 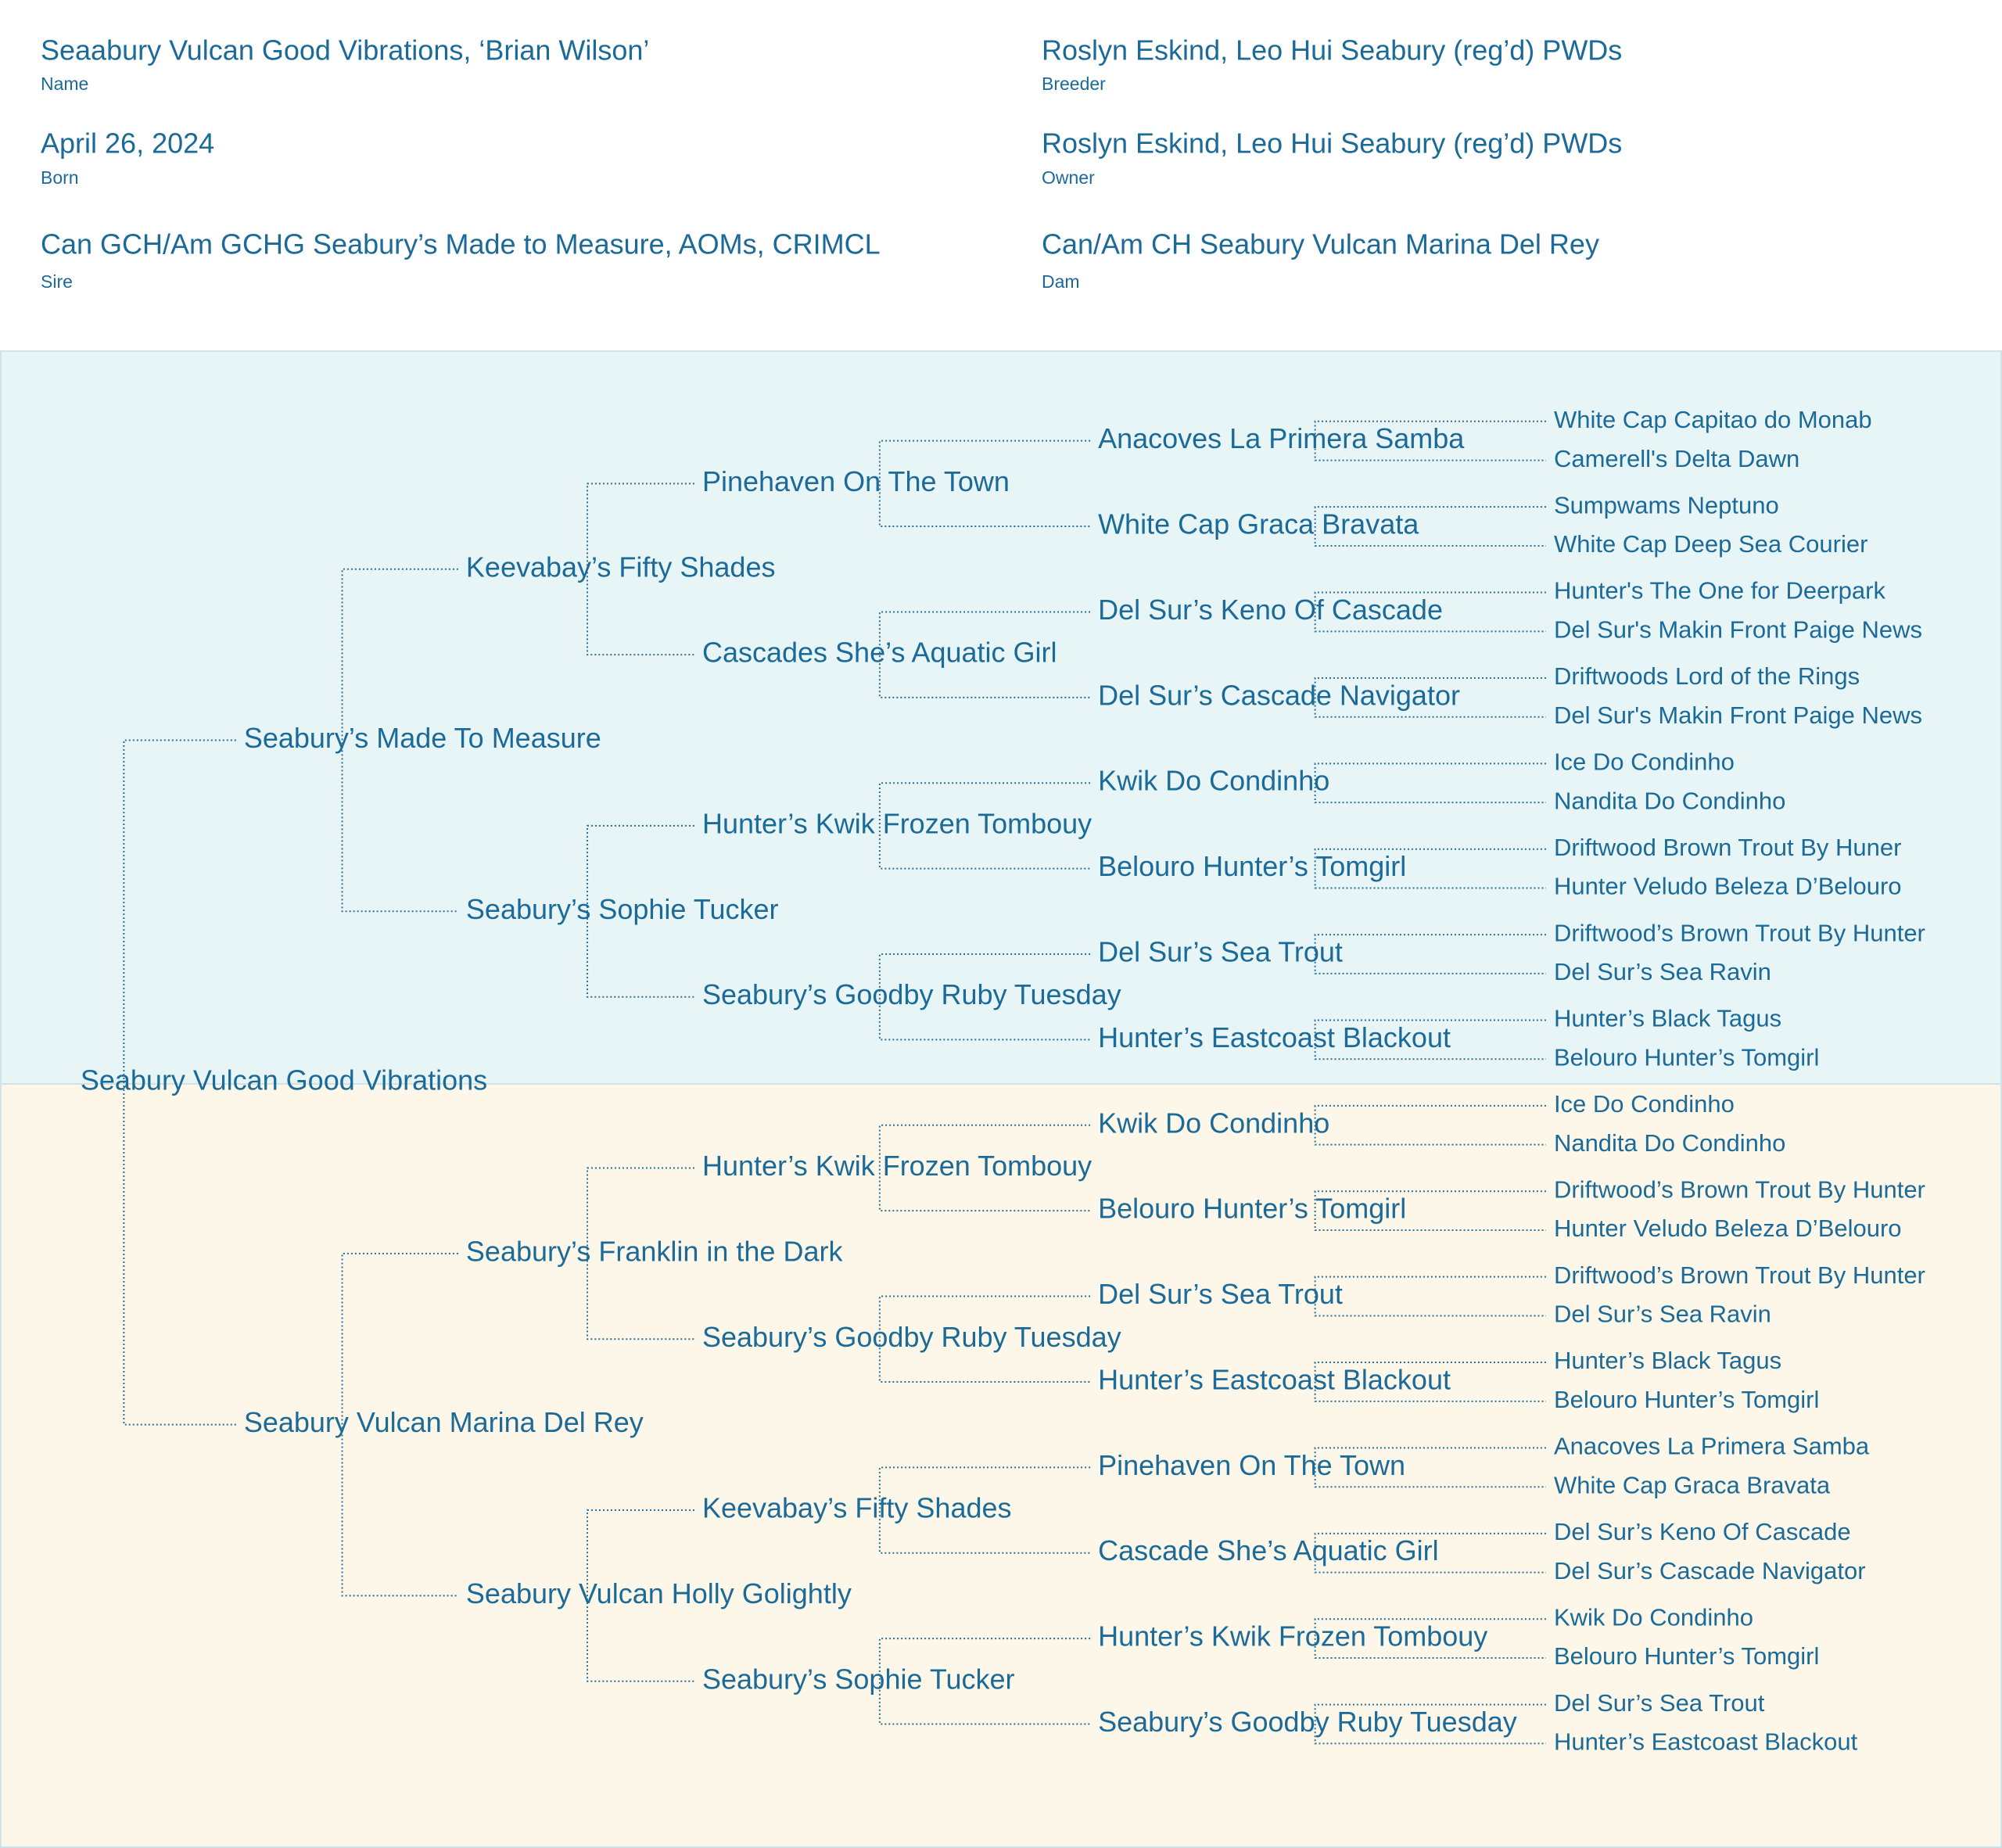 What do you see at coordinates (444, 1422) in the screenshot?
I see `ancestor-name: Seabury Vulcan Marina Del Rey` at bounding box center [444, 1422].